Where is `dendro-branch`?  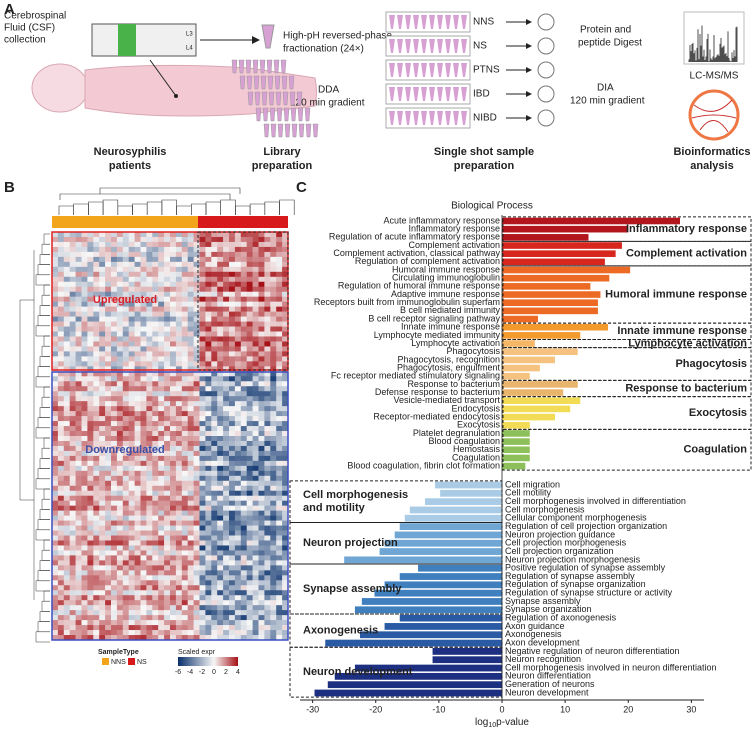 dendro-branch is located at coordinates (66, 210).